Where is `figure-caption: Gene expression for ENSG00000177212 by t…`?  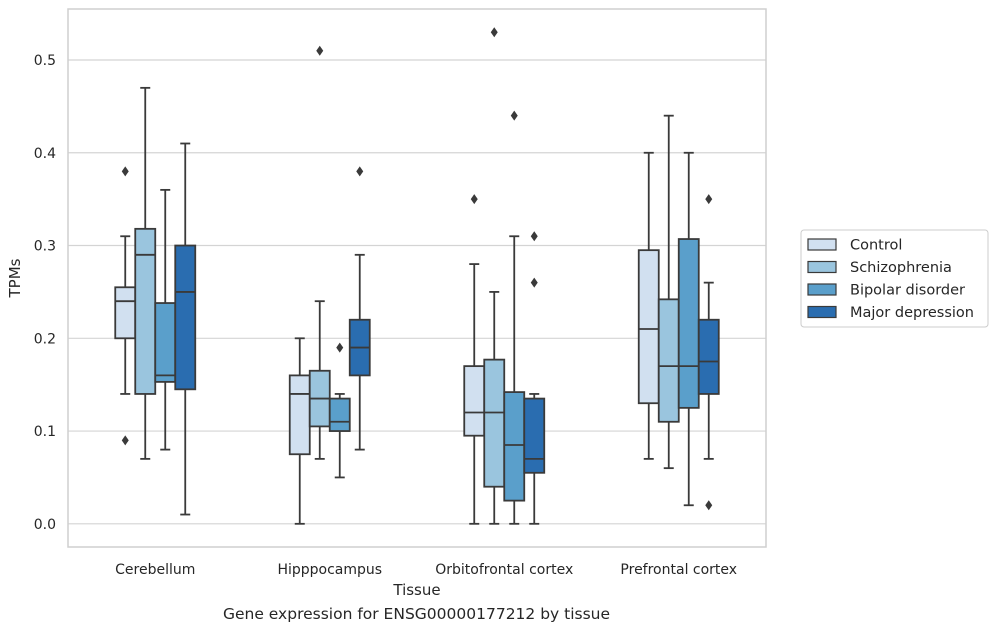 figure-caption: Gene expression for ENSG00000177212 by t… is located at coordinates (416, 614).